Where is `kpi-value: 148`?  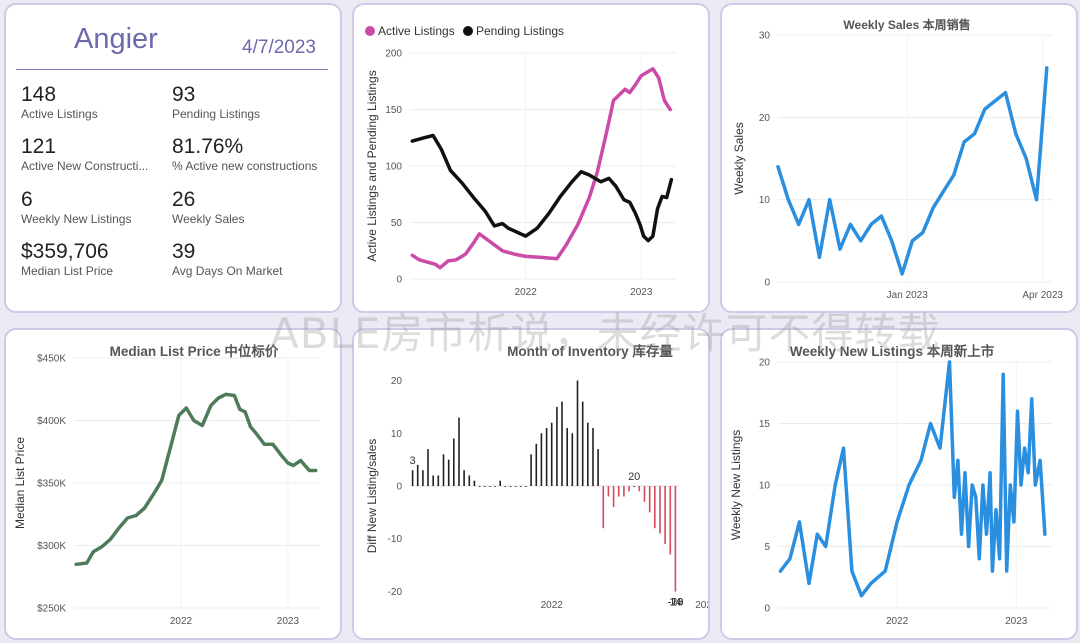 kpi-value: 148 is located at coordinates (39, 94).